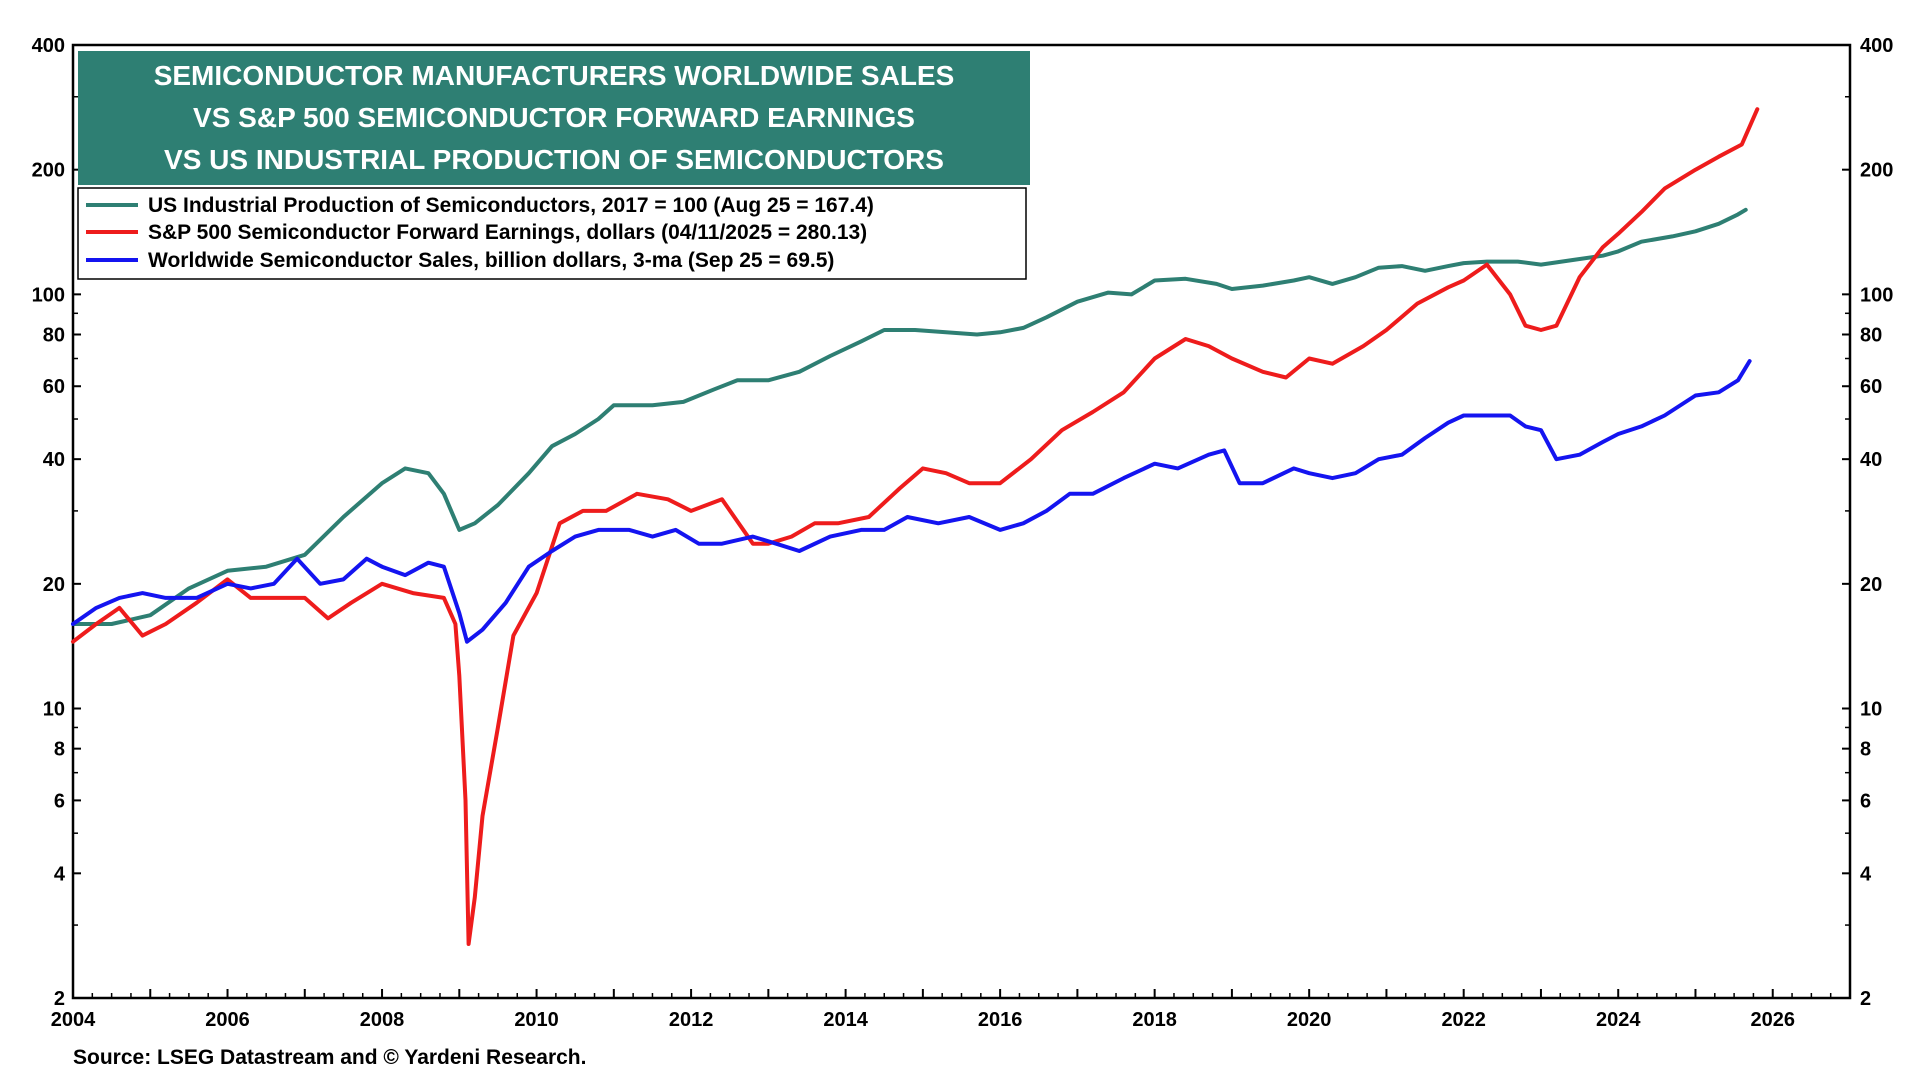  Describe the element at coordinates (59, 750) in the screenshot. I see `y-tick-label-left: 8` at that location.